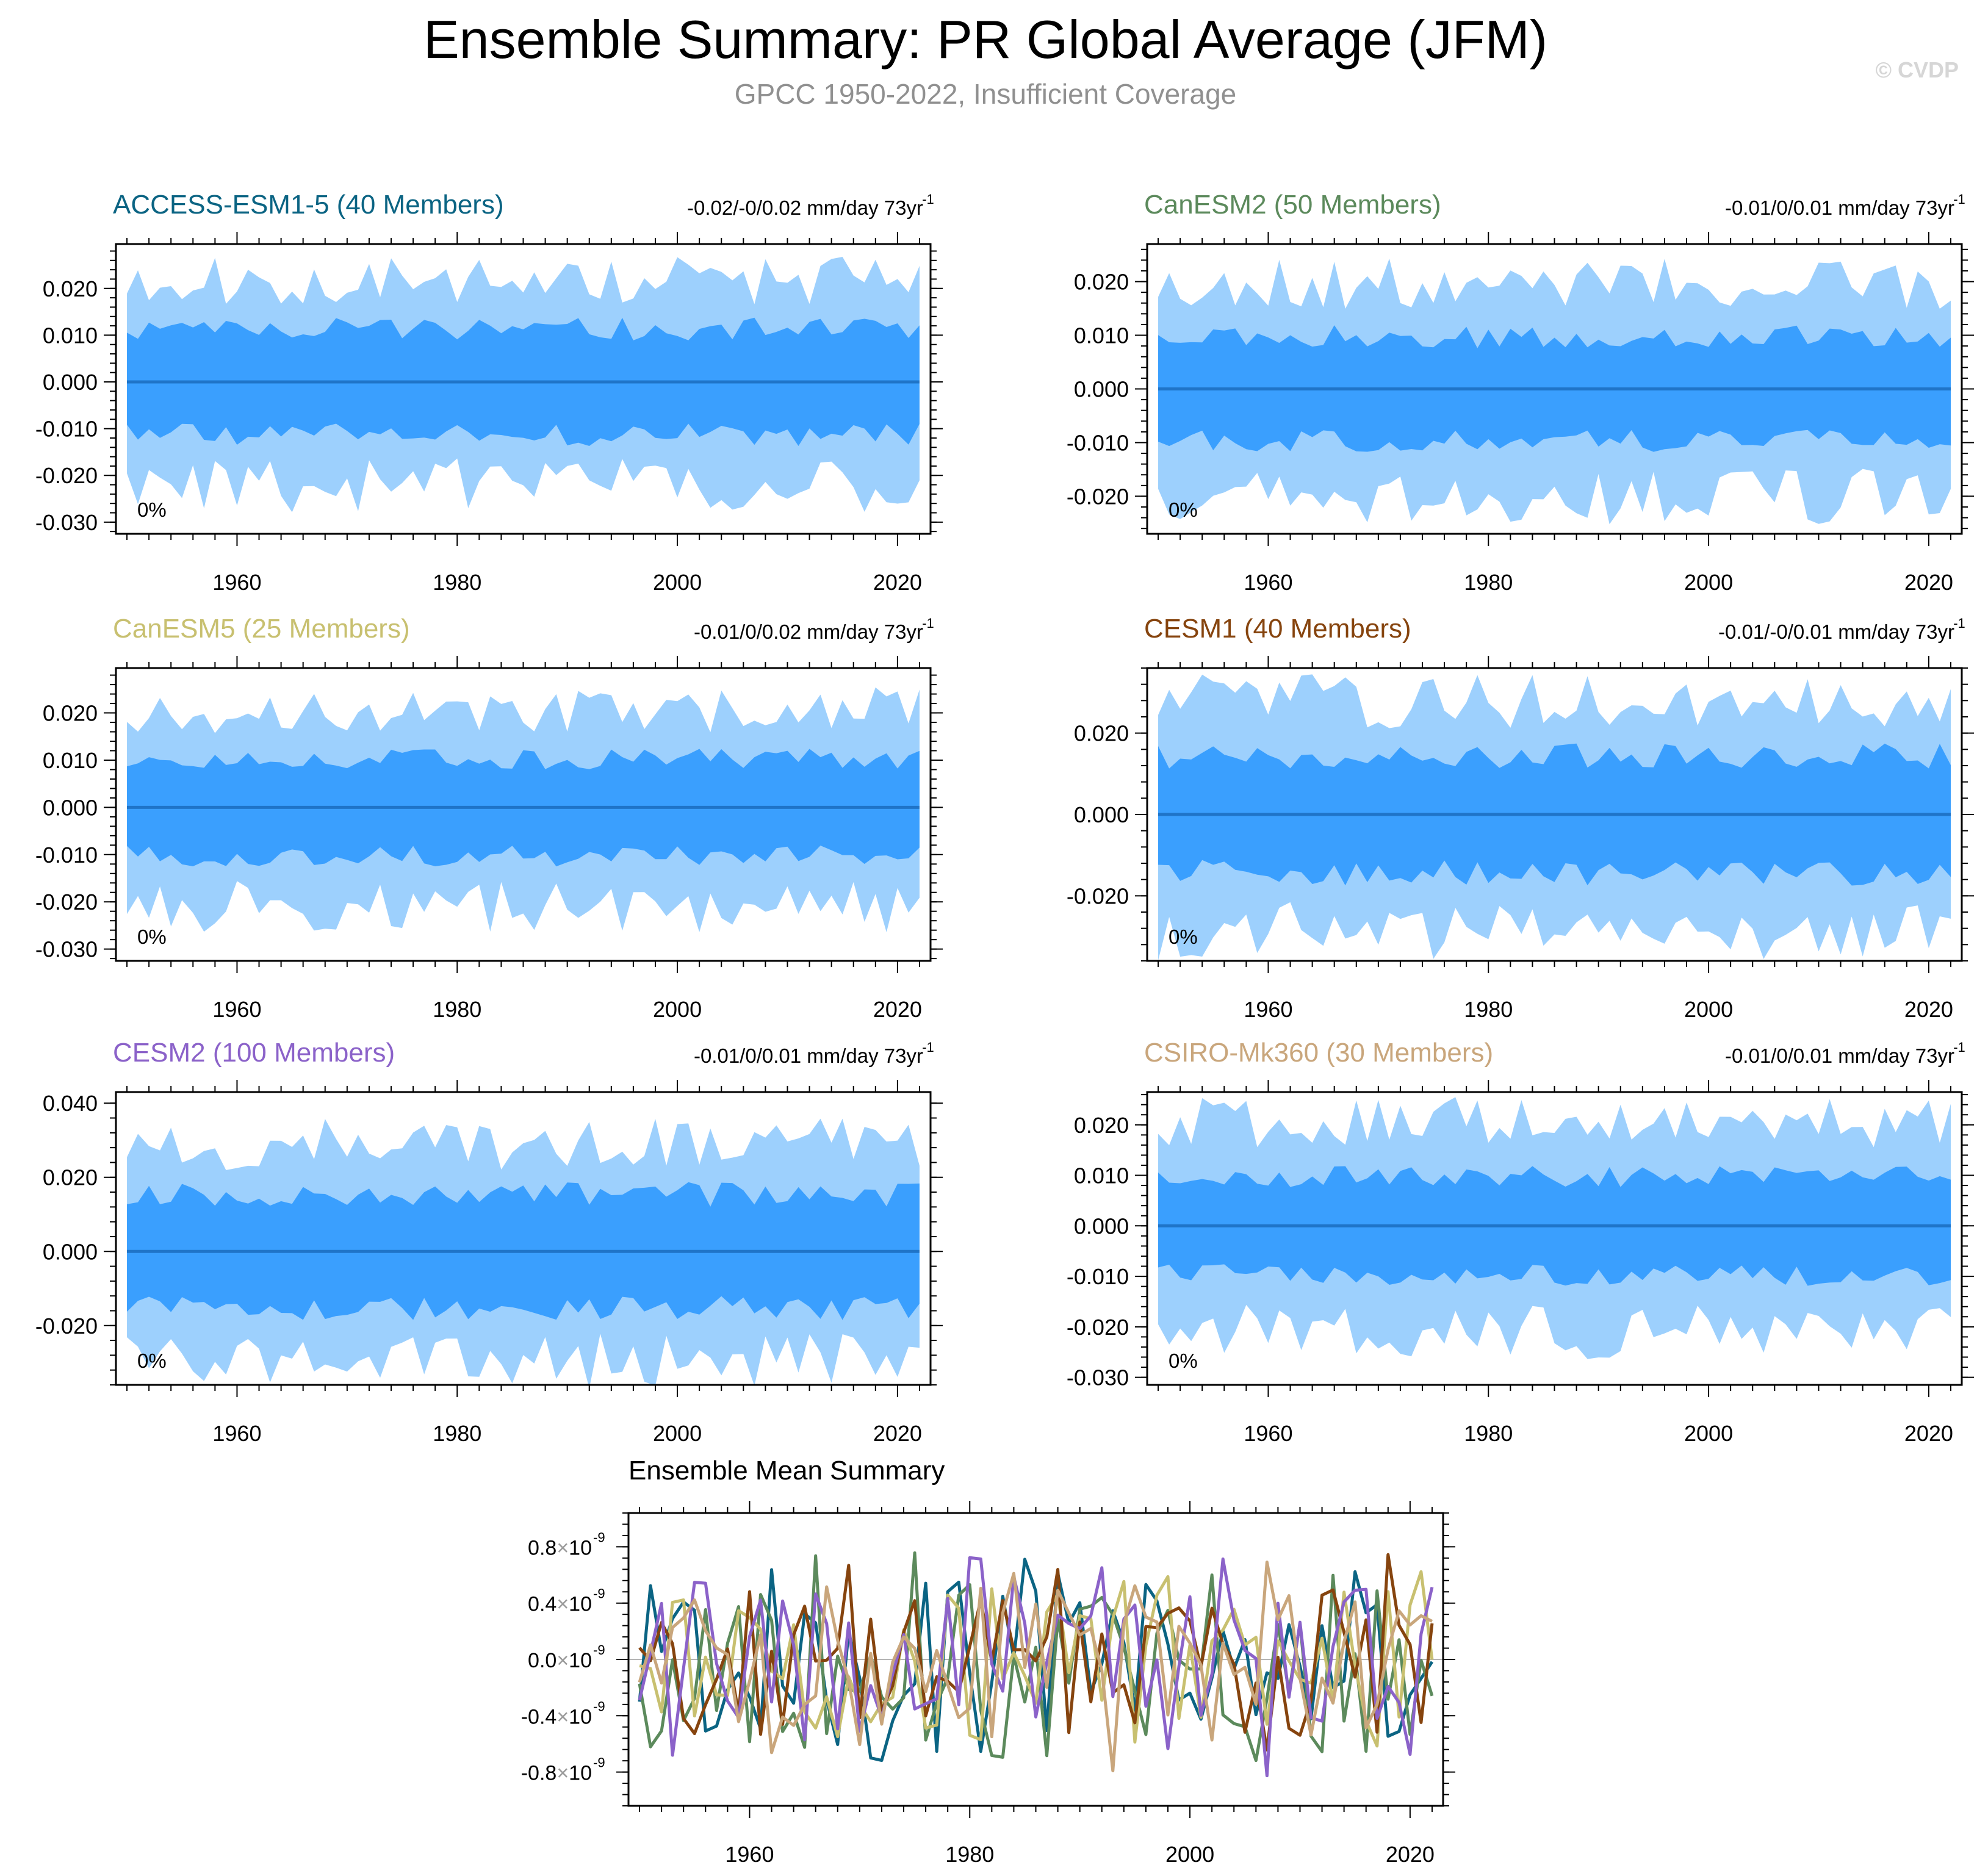 The image size is (1988, 1876). What do you see at coordinates (677, 1434) in the screenshot?
I see `panel-5-x-tick-label: 2000` at bounding box center [677, 1434].